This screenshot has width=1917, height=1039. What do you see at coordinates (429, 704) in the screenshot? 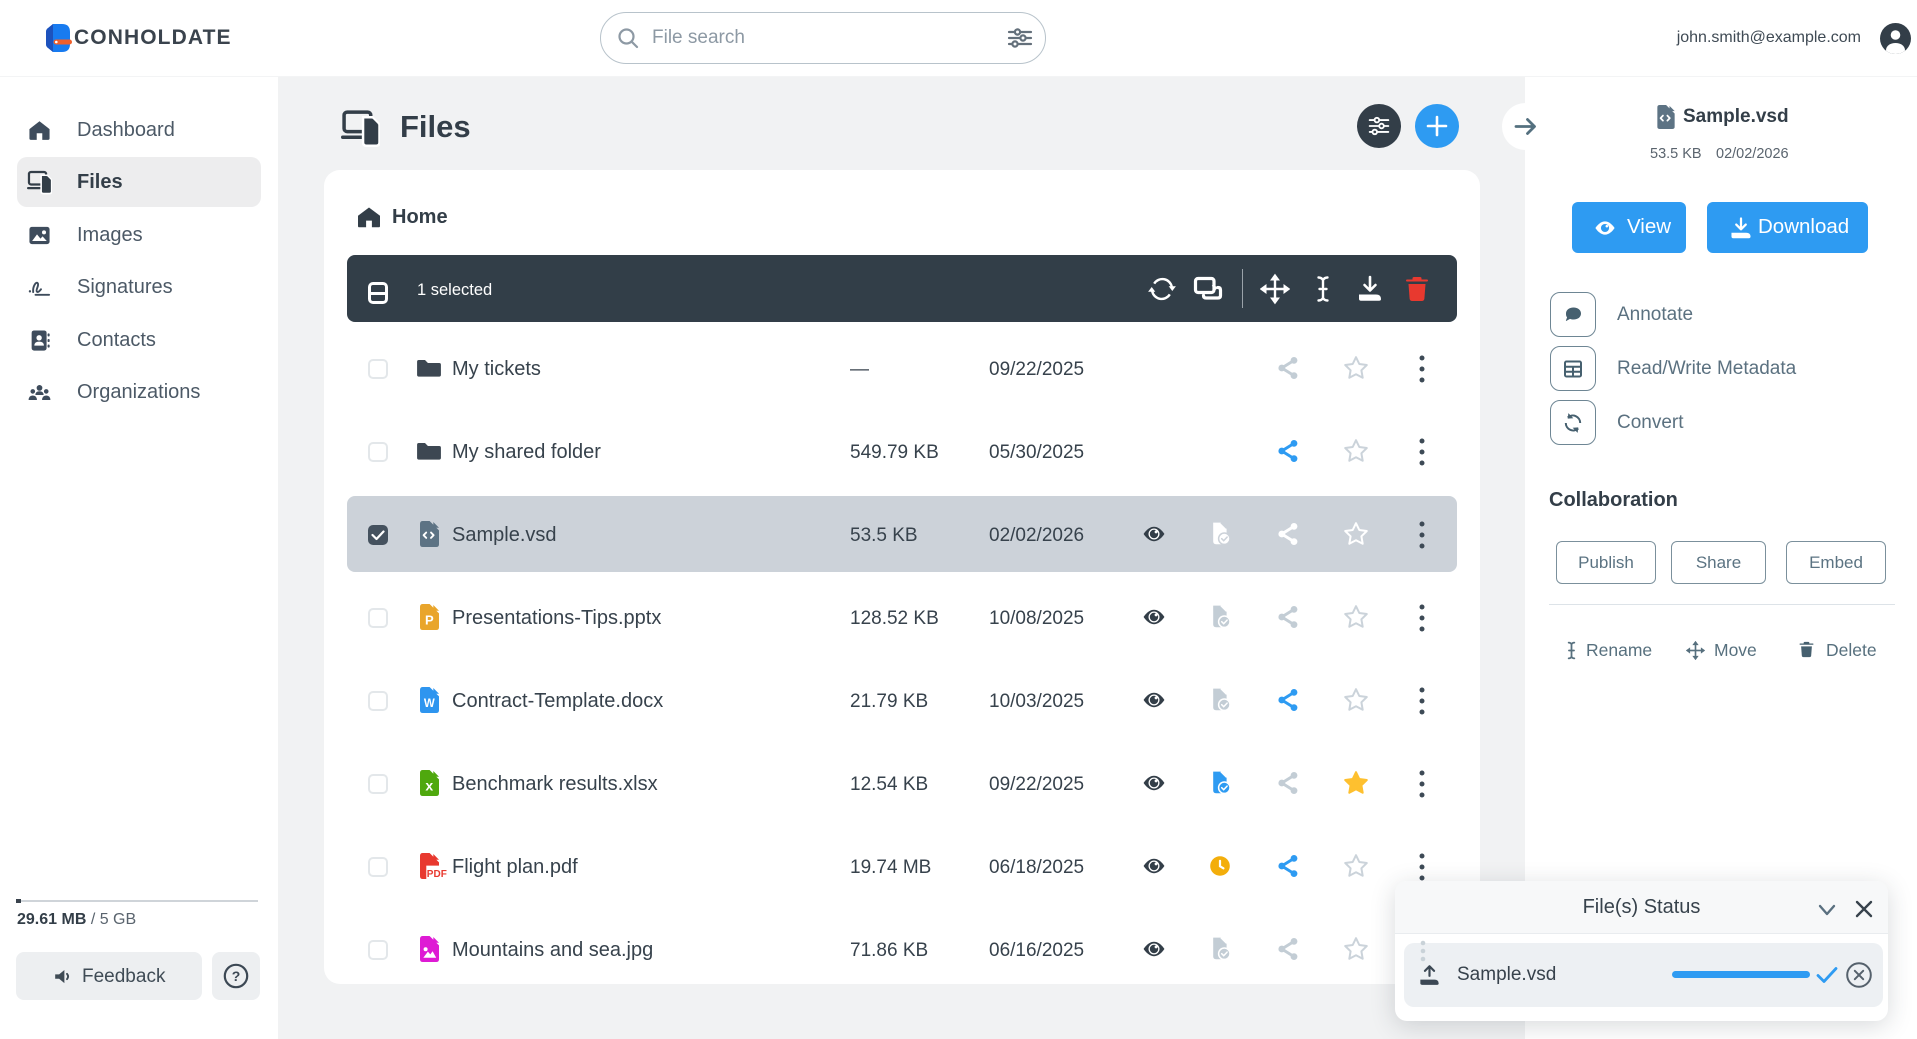
I see `svg-text: W` at bounding box center [429, 704].